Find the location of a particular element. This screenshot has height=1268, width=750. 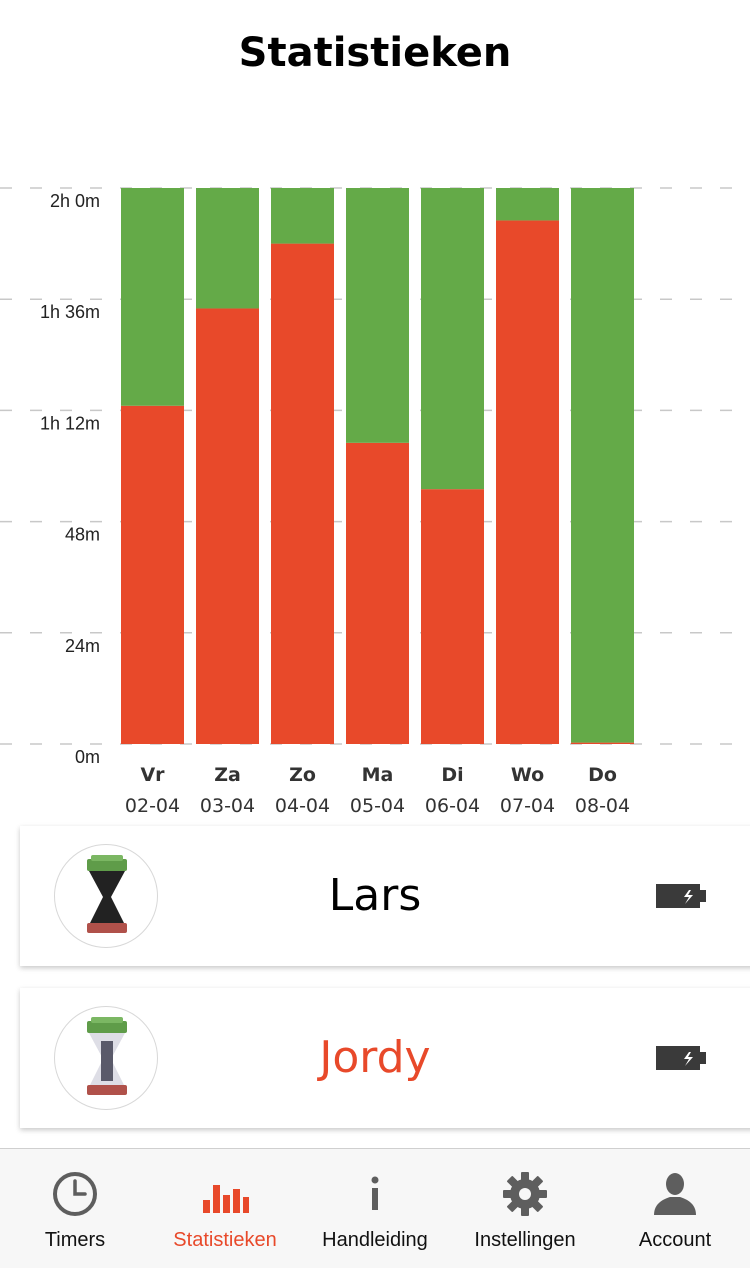

x-date-label: 03-04 is located at coordinates (227, 806).